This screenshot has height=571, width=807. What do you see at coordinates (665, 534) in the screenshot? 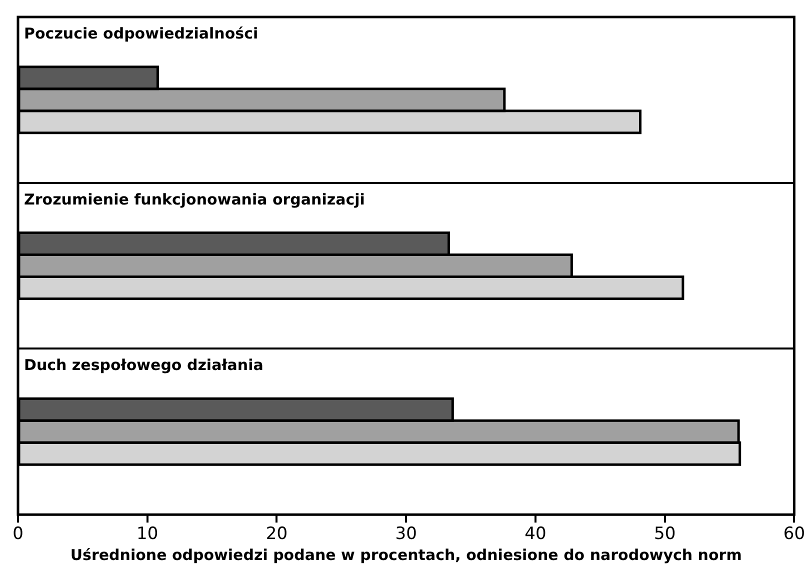
I see `x-tick-label: 50` at bounding box center [665, 534].